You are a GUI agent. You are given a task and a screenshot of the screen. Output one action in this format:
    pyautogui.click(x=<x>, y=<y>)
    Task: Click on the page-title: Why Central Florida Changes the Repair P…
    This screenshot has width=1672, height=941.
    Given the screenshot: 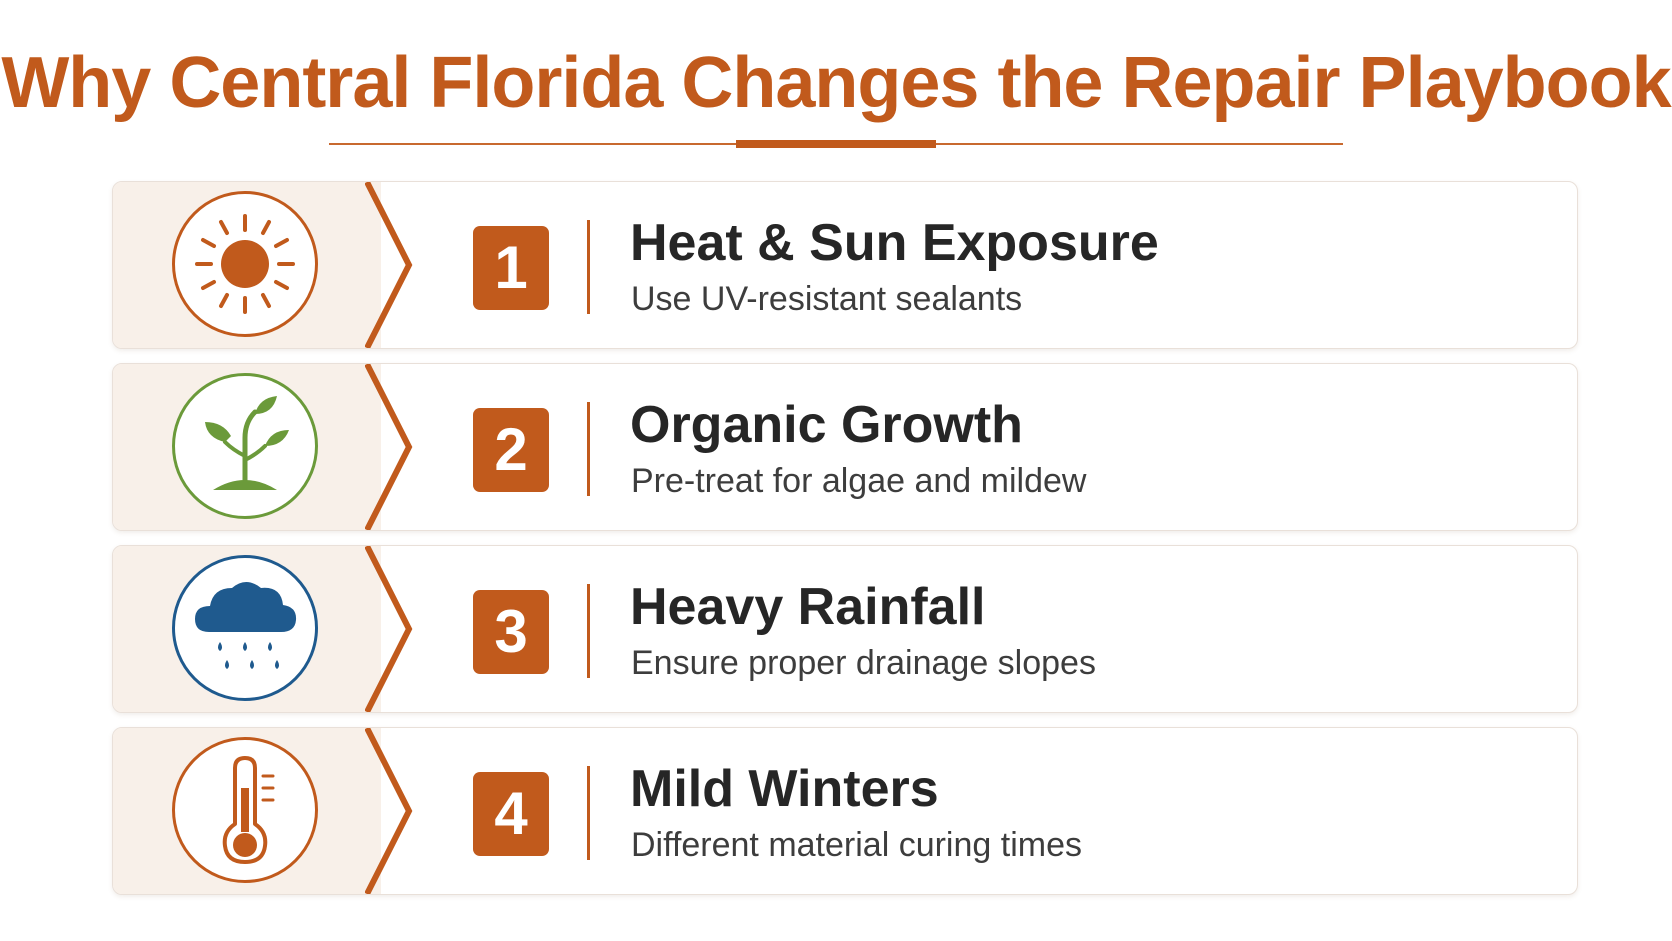 What is the action you would take?
    pyautogui.click(x=836, y=83)
    